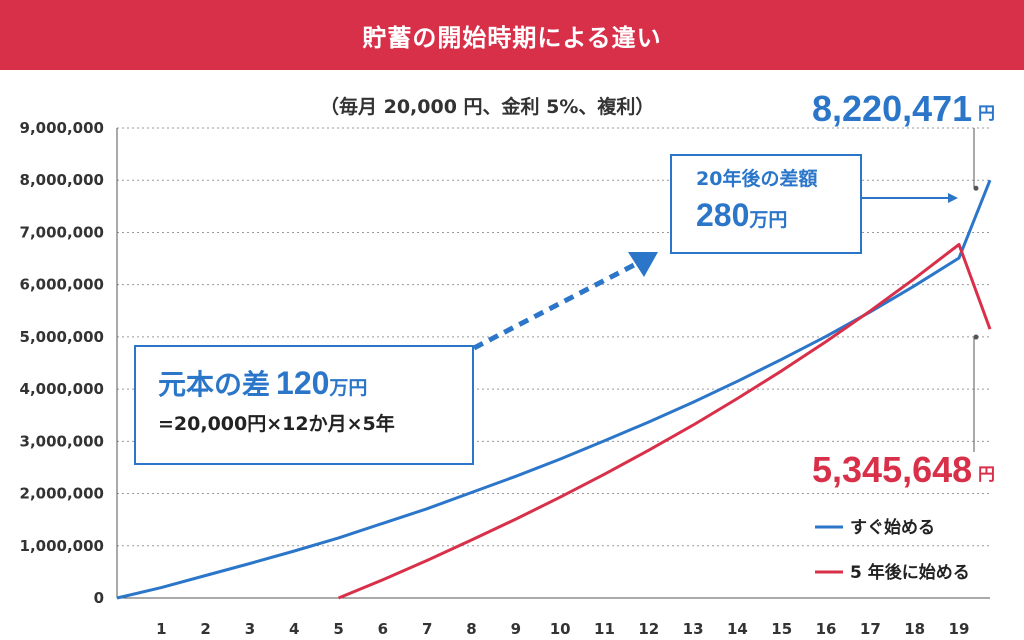 The height and width of the screenshot is (640, 1024). Describe the element at coordinates (892, 469) in the screenshot. I see `bottom-value-label: 5,345,648` at that location.